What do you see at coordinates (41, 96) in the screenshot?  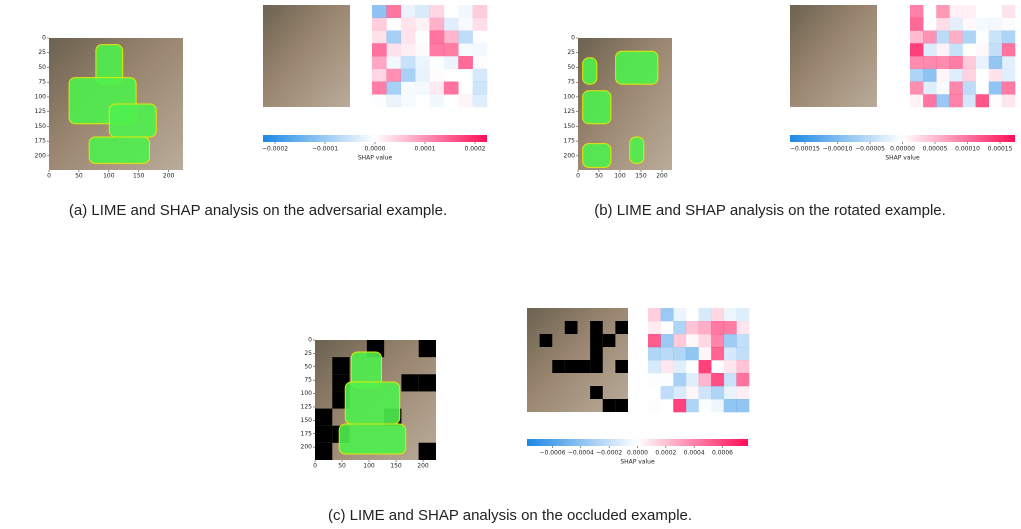 I see `y-tick-label: 100` at bounding box center [41, 96].